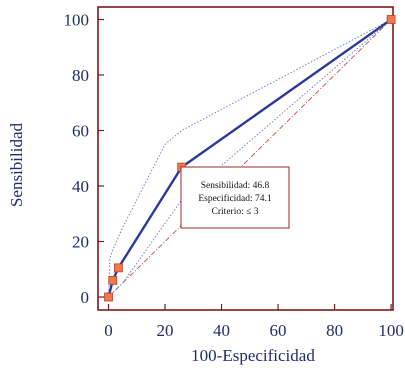 This screenshot has width=405, height=370. I want to click on y-tick-label: 80, so click(80, 75).